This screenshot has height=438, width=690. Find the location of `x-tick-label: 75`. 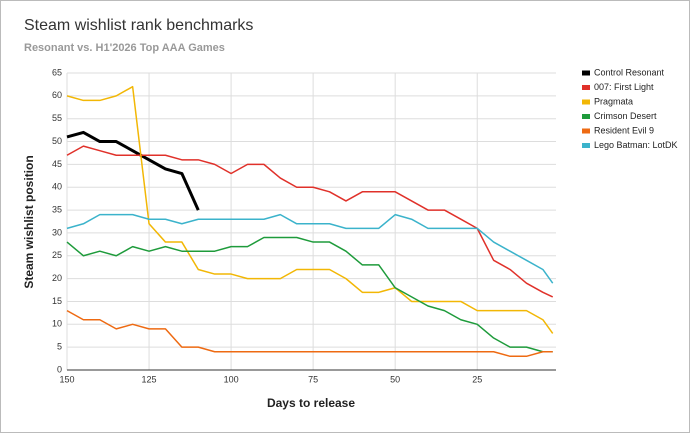

x-tick-label: 75 is located at coordinates (313, 379).